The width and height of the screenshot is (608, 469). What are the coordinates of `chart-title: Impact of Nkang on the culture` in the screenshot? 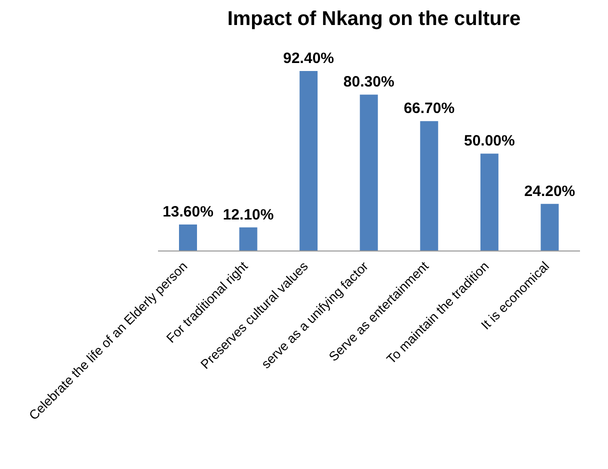 It's located at (374, 19).